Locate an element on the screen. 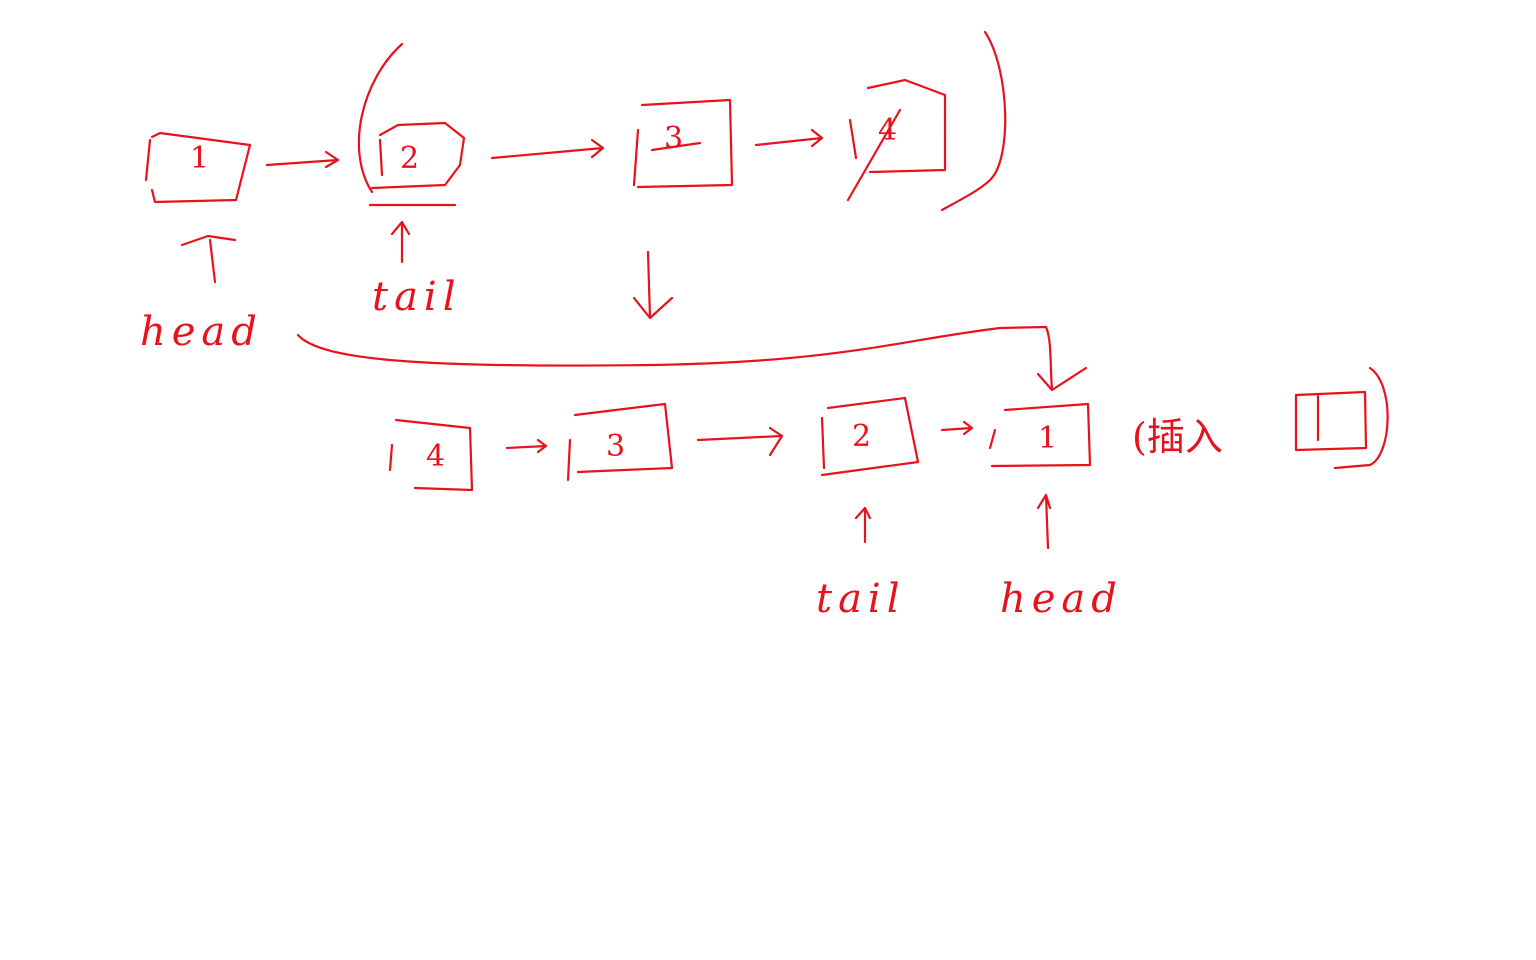 Image resolution: width=1536 pixels, height=960 pixels. bottom-node-1-value: 1 is located at coordinates (1047, 438).